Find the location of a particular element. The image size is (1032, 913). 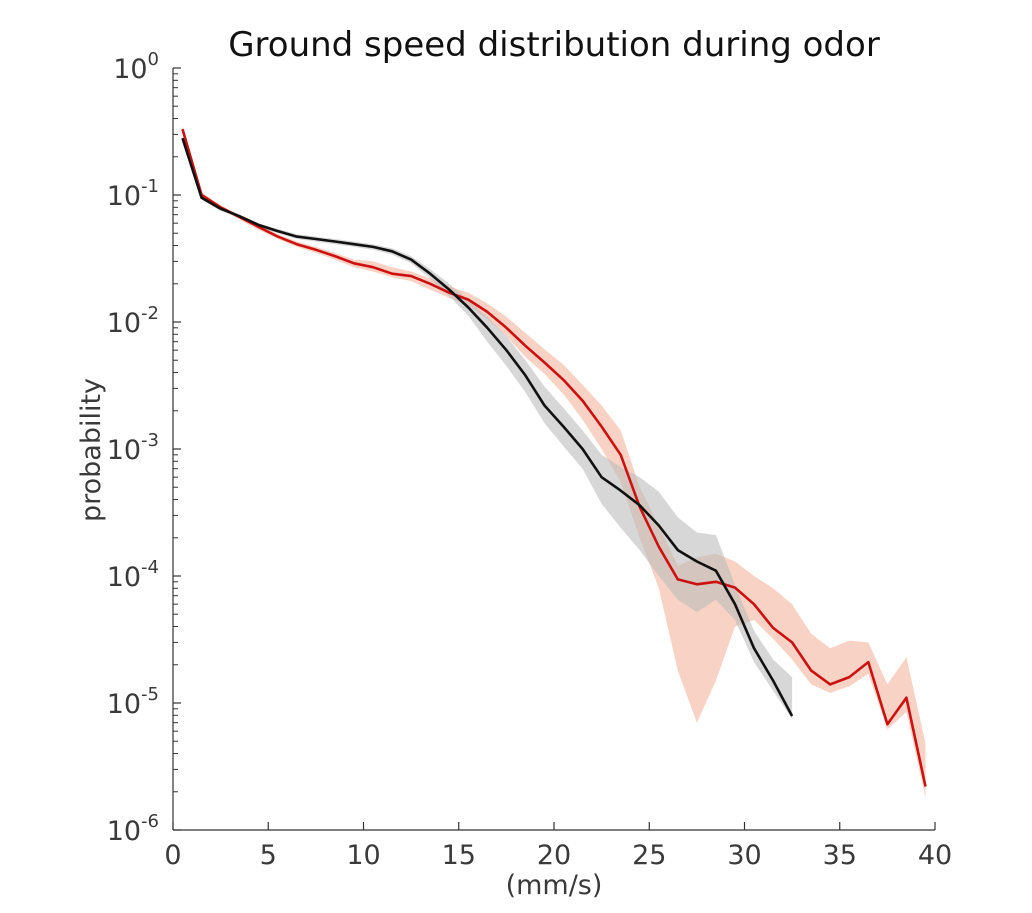

y-ticks: 10⁰ 10⁻¹ 10⁻² 10⁻³ 10⁻⁴ 10⁻⁵ 10⁻⁶ is located at coordinates (144, 448).